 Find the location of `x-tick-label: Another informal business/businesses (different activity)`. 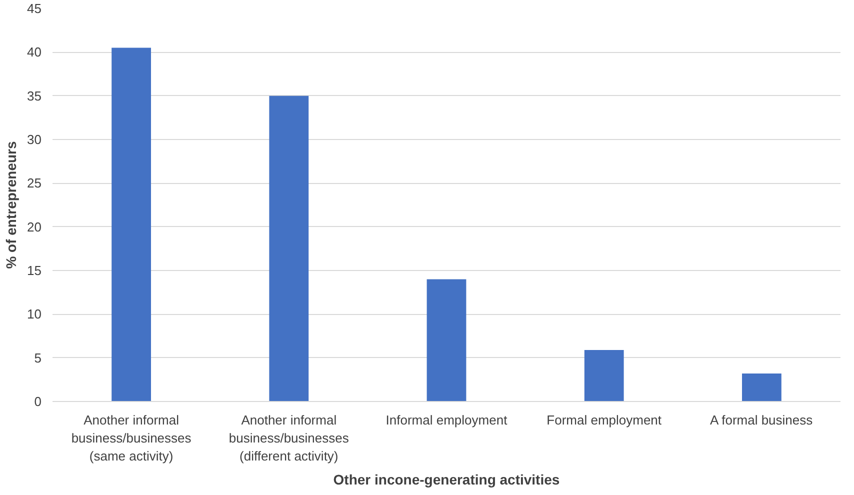

x-tick-label: Another informal business/businesses (different activity) is located at coordinates (289, 438).